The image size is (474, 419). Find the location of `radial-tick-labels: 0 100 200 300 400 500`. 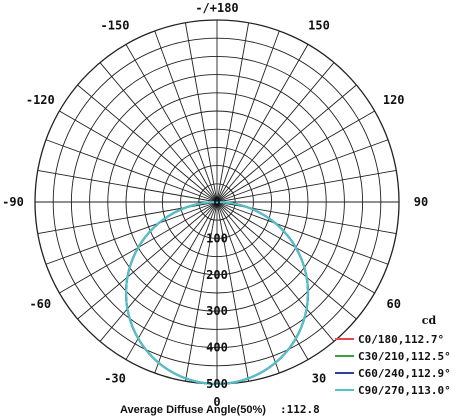

radial-tick-labels: 0 100 200 300 400 500 is located at coordinates (217, 293).